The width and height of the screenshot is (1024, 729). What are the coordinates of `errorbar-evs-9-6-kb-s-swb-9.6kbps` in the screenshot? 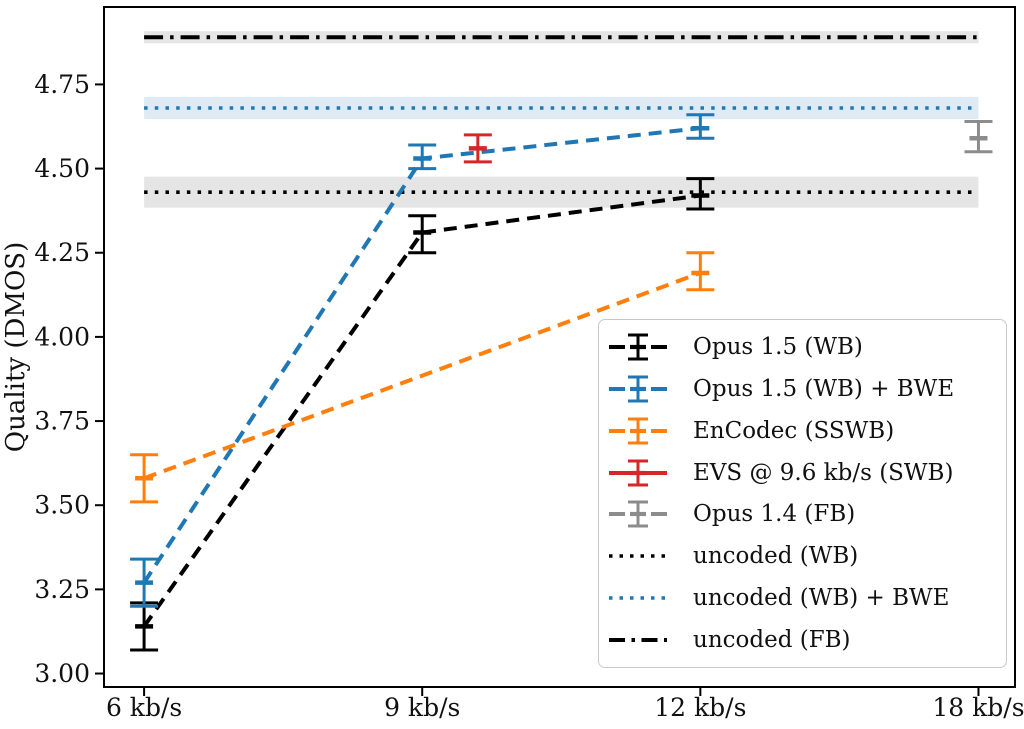 It's located at (477, 148).